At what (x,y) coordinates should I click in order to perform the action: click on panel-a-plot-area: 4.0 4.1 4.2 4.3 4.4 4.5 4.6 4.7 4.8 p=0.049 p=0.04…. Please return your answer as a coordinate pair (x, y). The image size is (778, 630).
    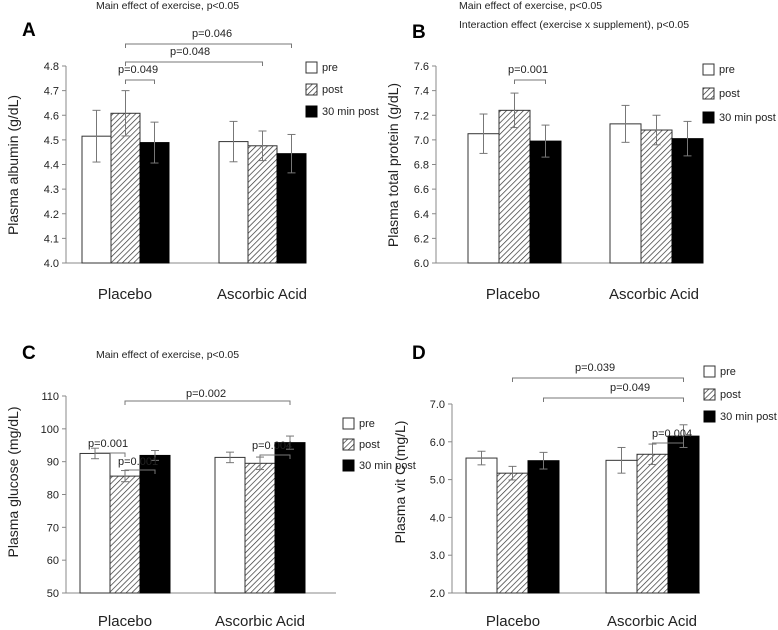
    Looking at the image, I should click on (175, 149).